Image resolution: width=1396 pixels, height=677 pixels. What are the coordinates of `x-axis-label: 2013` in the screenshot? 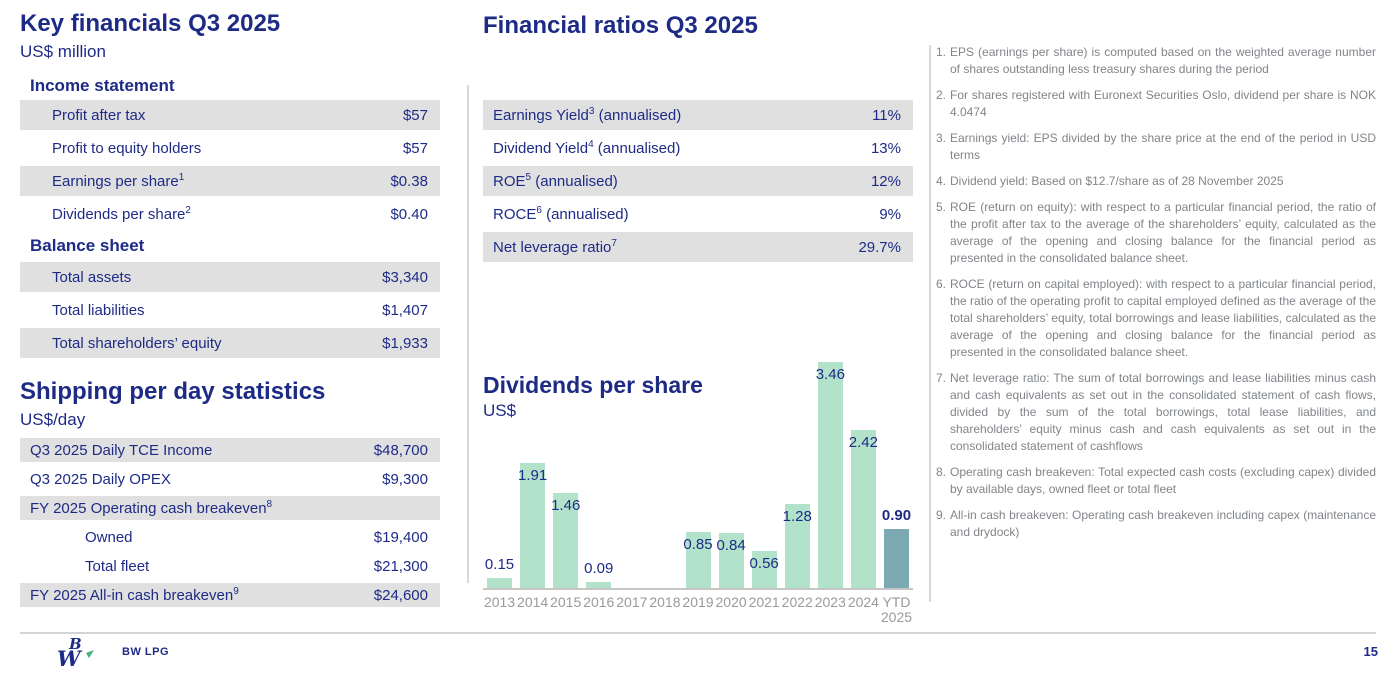 It's located at (499, 602).